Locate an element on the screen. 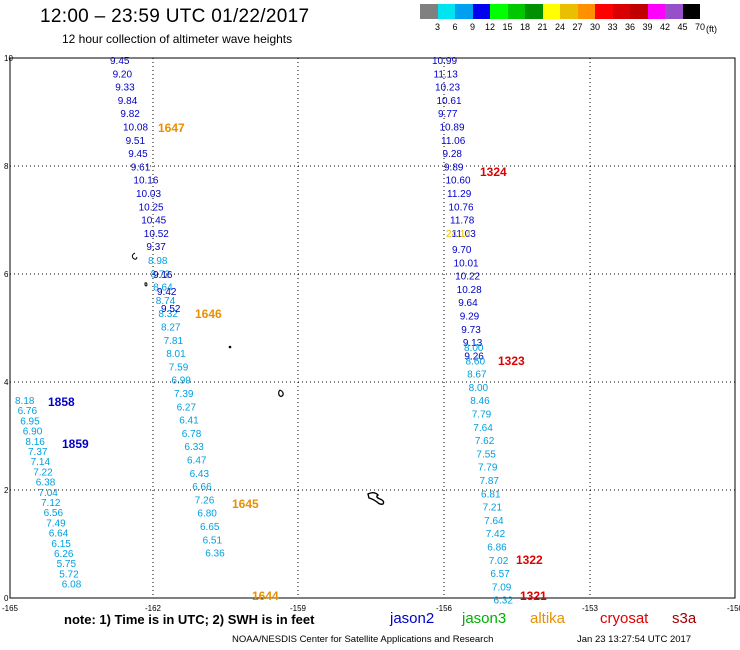 The image size is (740, 650). wave-height-value: 8.16 is located at coordinates (35, 442).